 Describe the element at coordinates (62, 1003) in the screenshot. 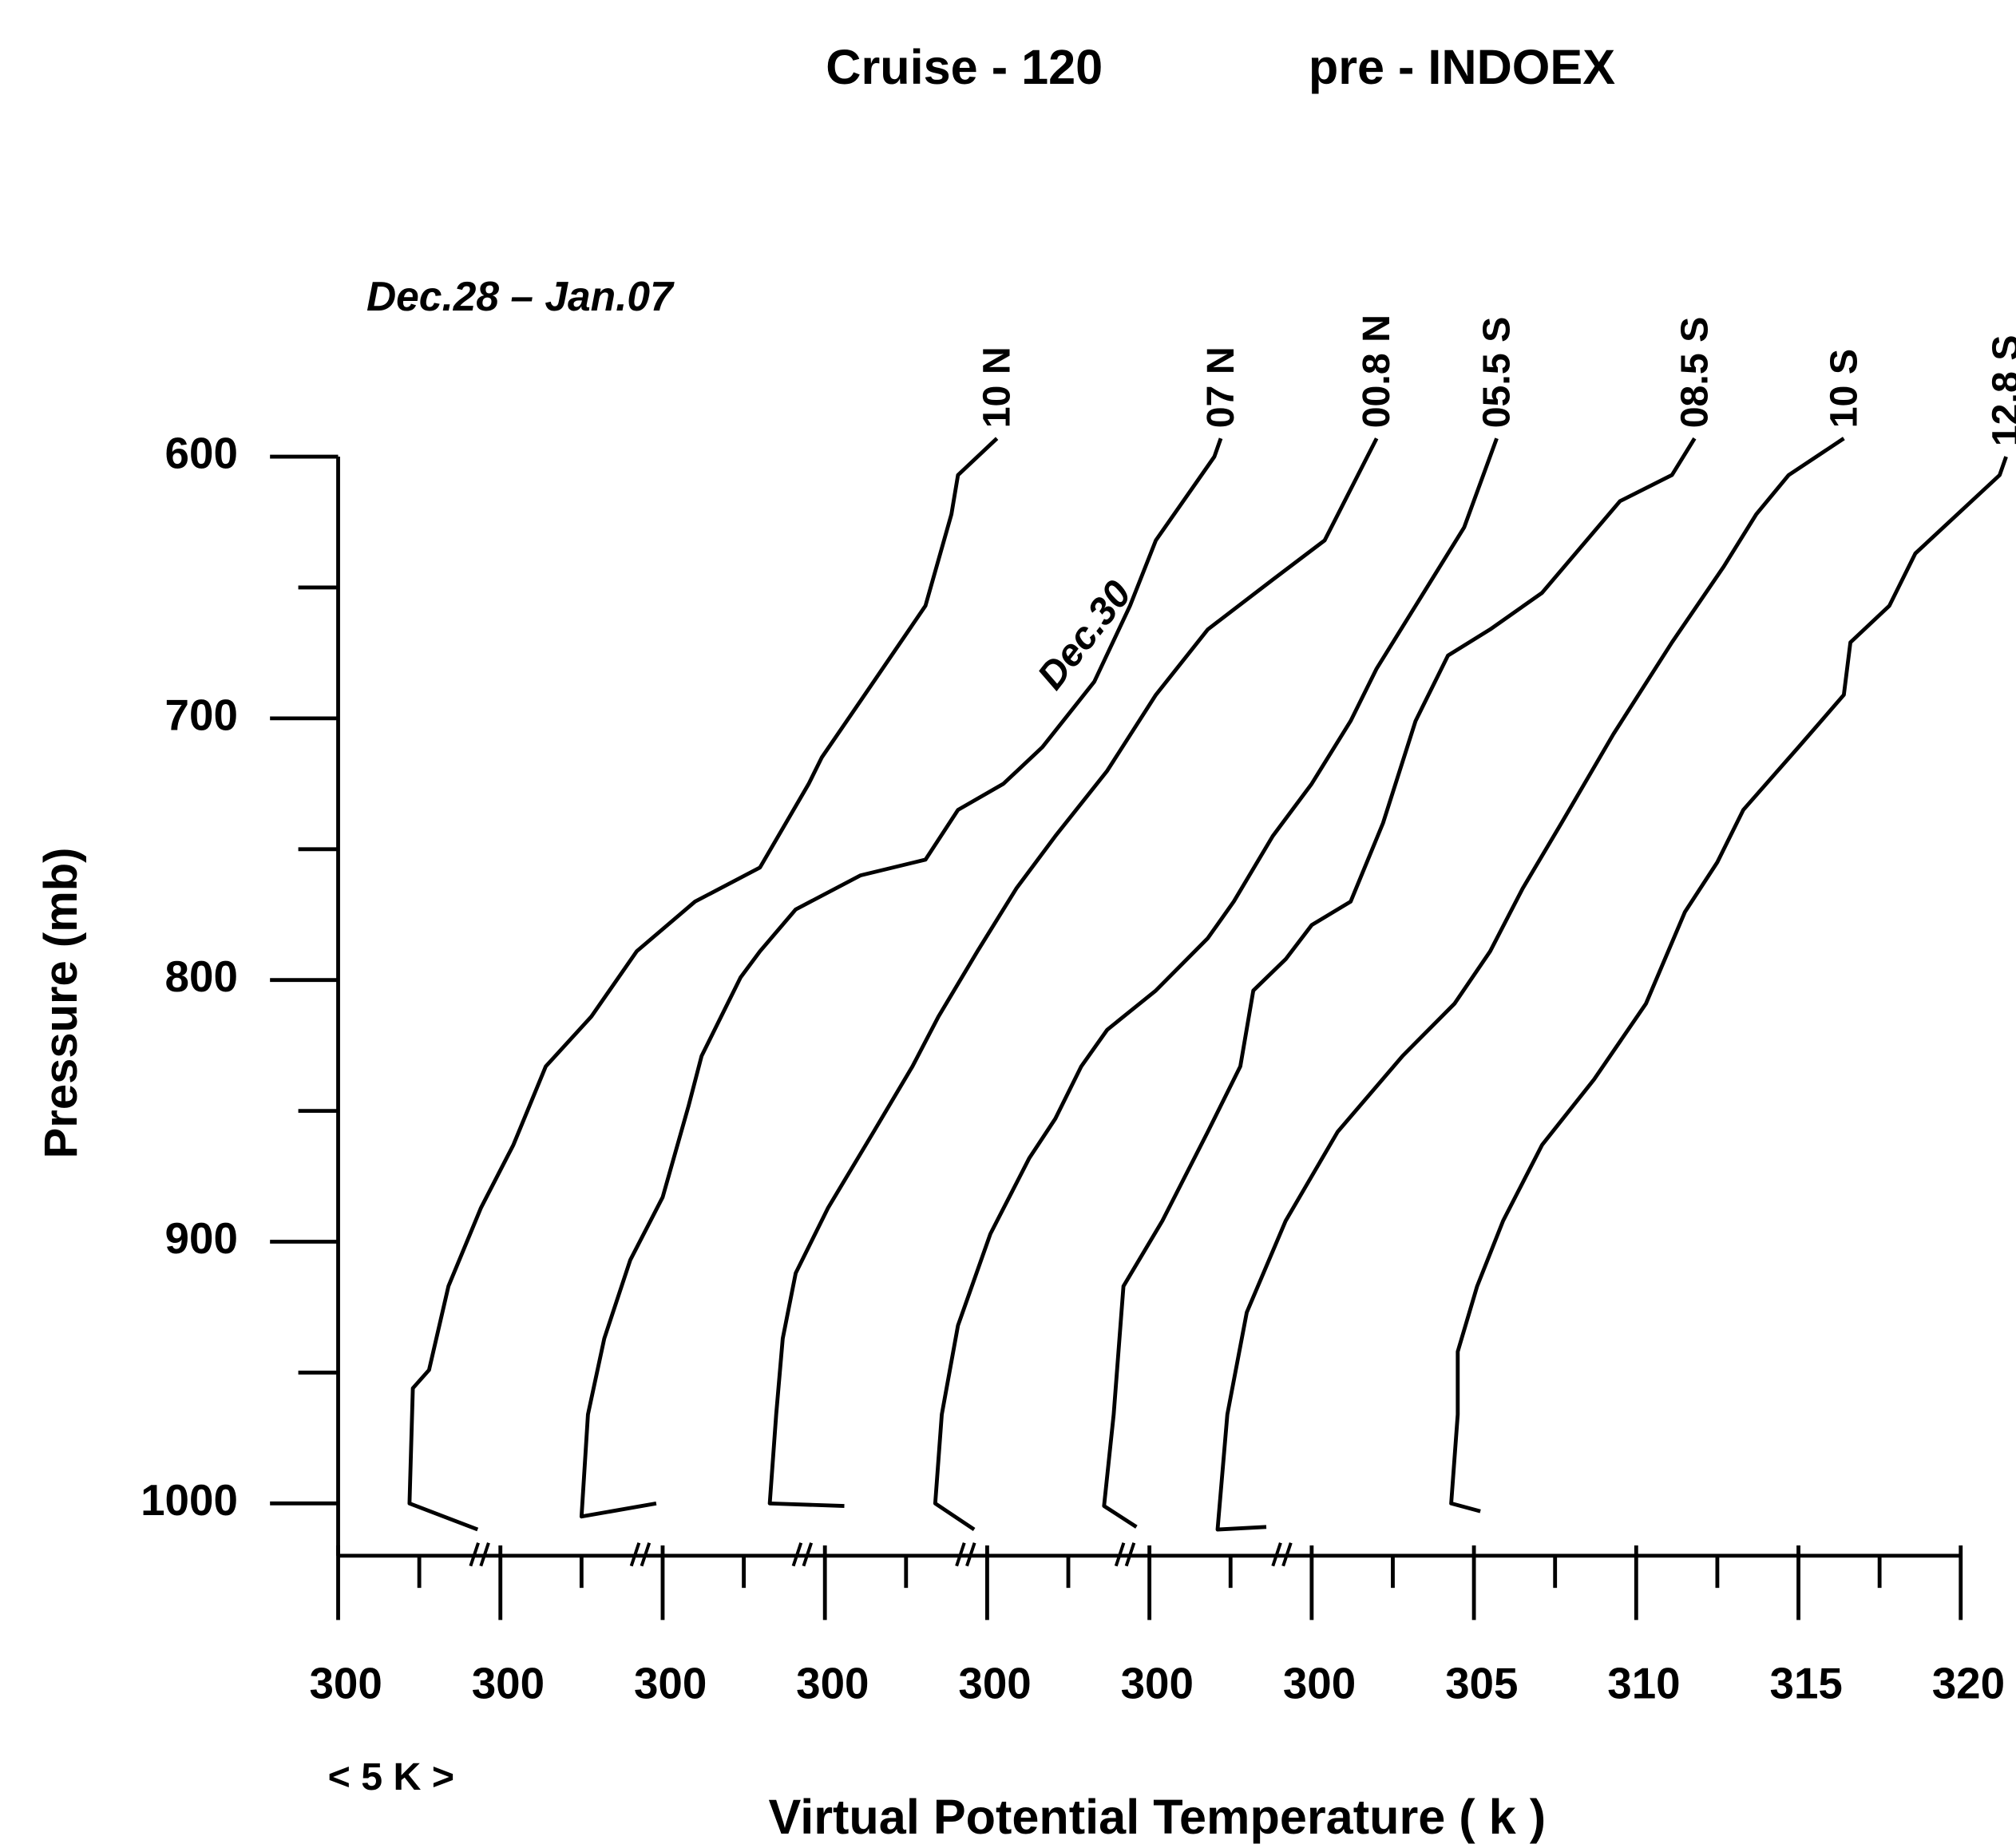

I see `y-axis-label: Pressure (mb)` at that location.